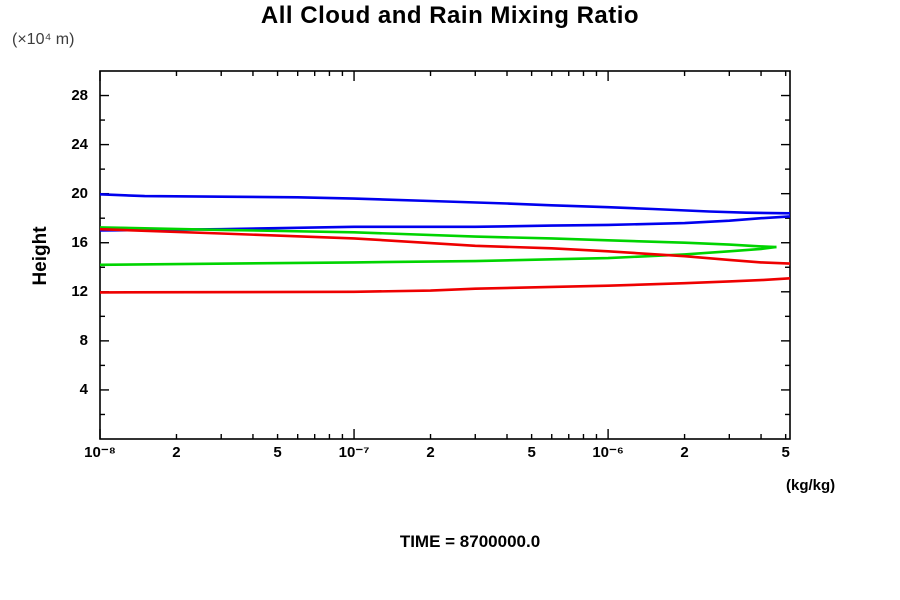 The image size is (900, 600). Describe the element at coordinates (450, 15) in the screenshot. I see `chart-title: All Cloud and Rain Mixing Ratio` at that location.